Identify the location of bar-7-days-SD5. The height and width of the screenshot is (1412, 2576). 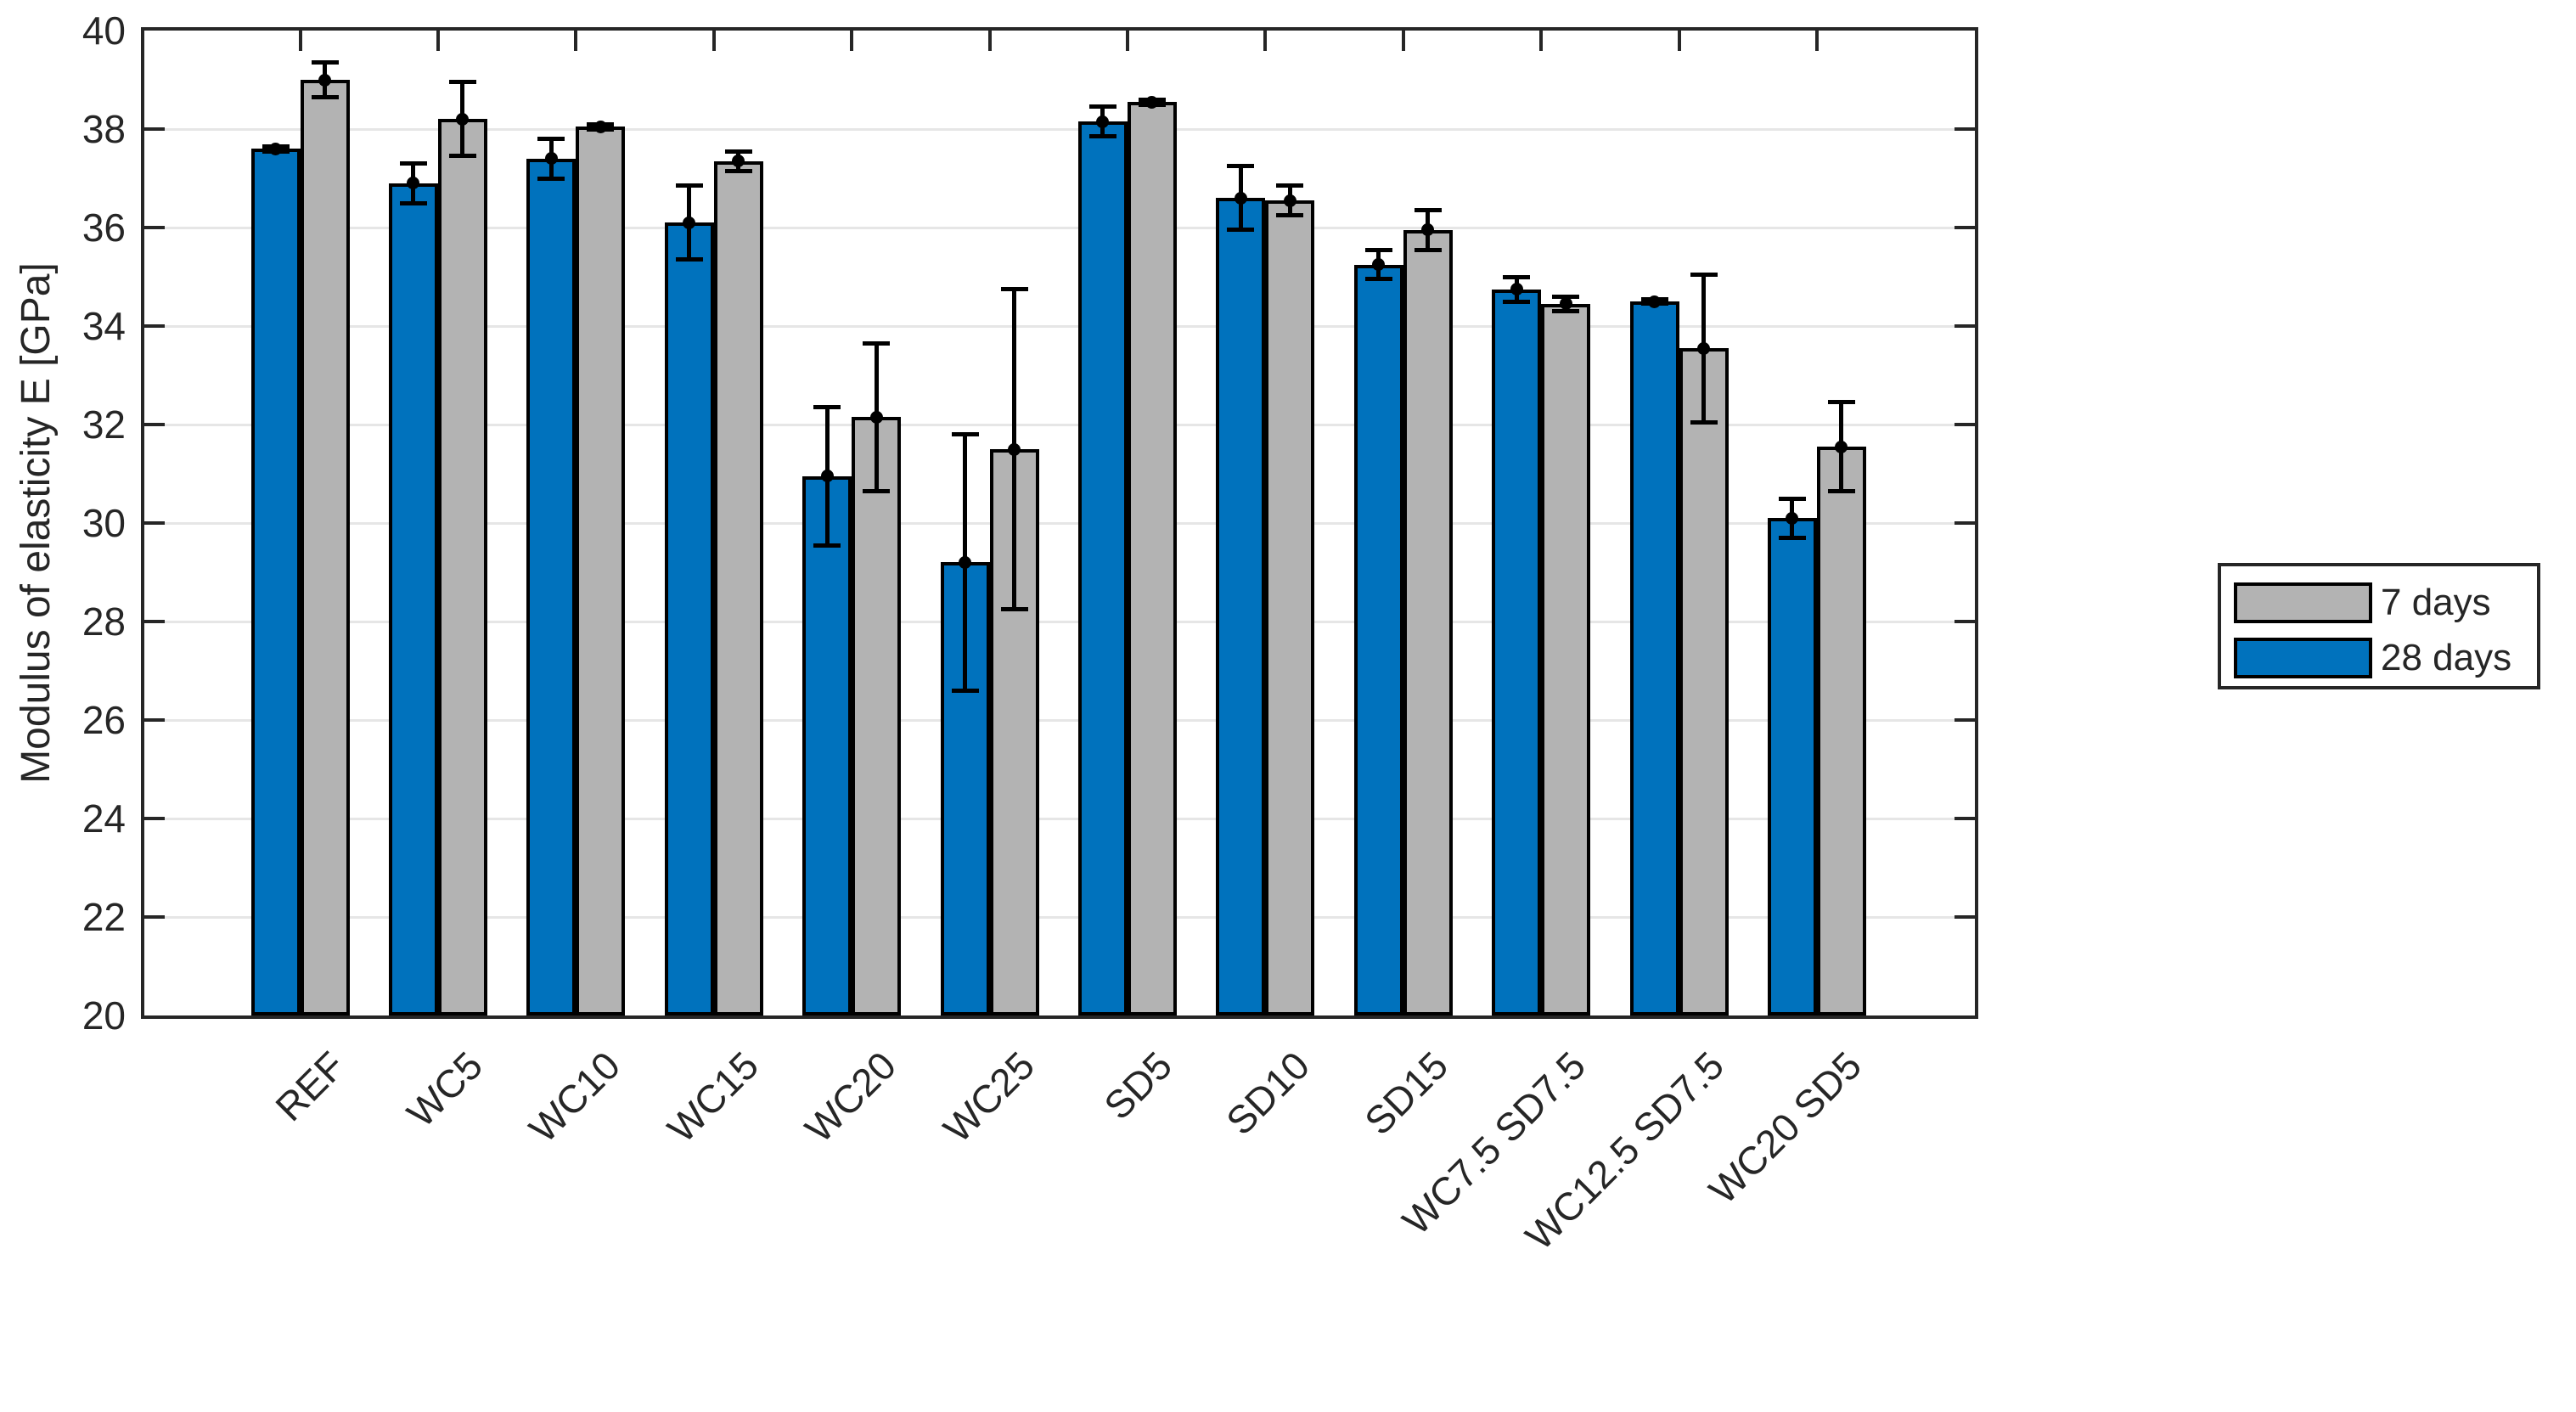
(1152, 558).